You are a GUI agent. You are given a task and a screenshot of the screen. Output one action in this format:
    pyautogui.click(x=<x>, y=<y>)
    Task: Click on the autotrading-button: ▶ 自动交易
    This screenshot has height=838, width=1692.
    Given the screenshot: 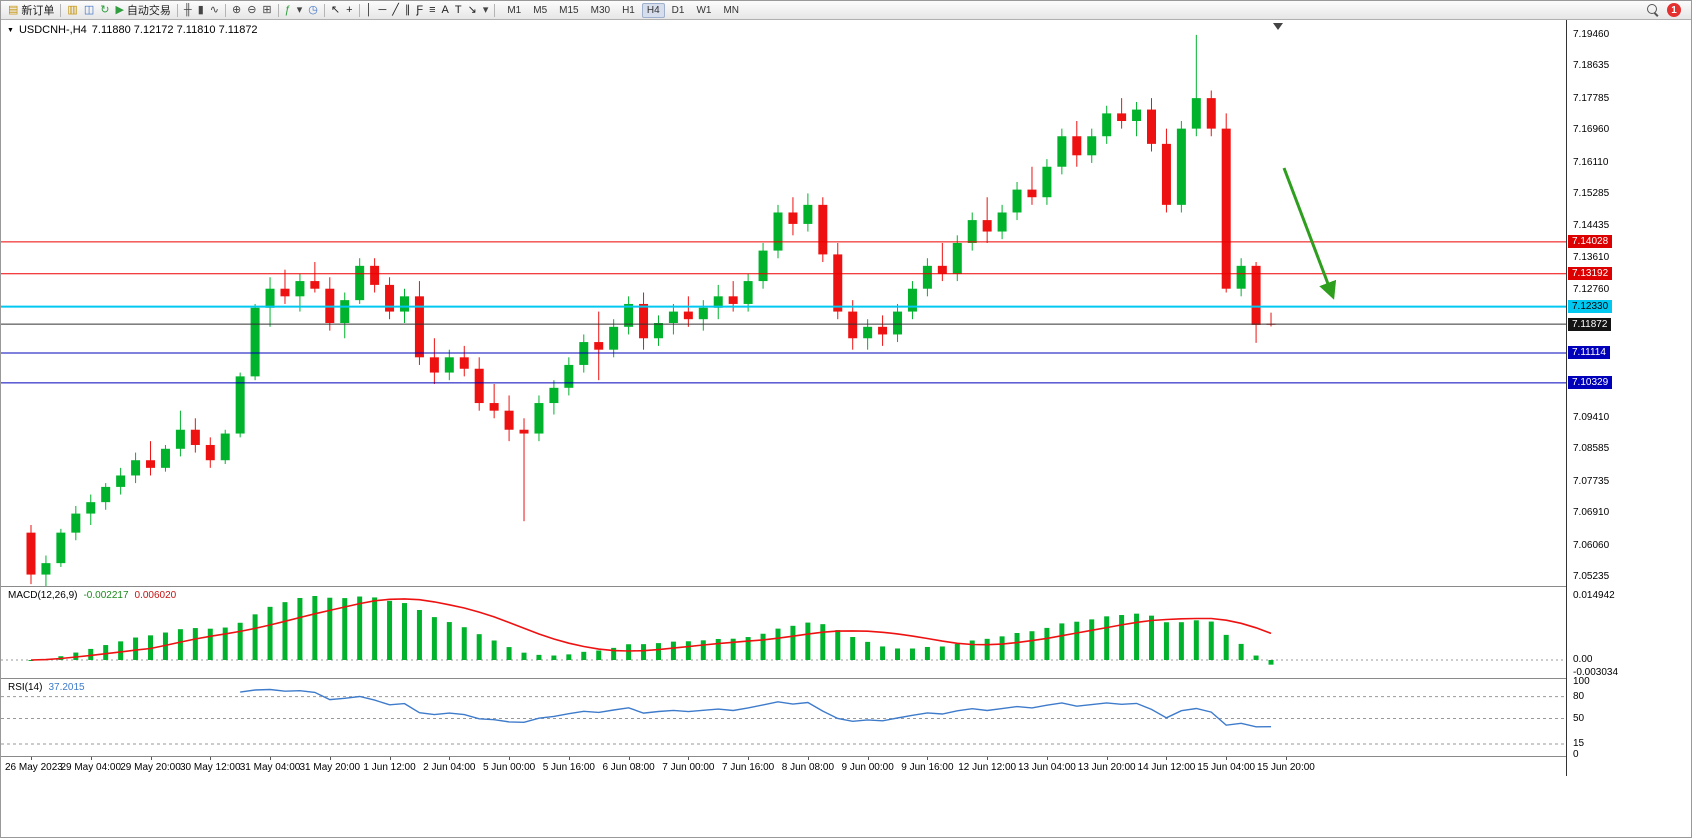 What is the action you would take?
    pyautogui.click(x=142, y=10)
    